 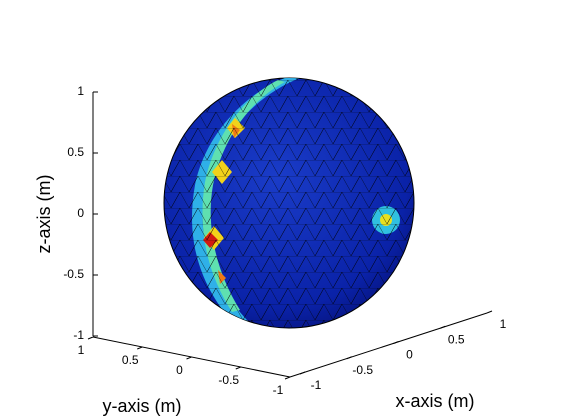 What do you see at coordinates (316, 385) in the screenshot?
I see `x-tick-label: -1` at bounding box center [316, 385].